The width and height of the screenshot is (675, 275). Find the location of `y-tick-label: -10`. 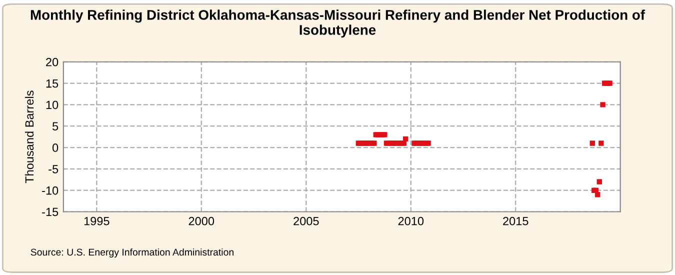

y-tick-label: -10 is located at coordinates (50, 190).